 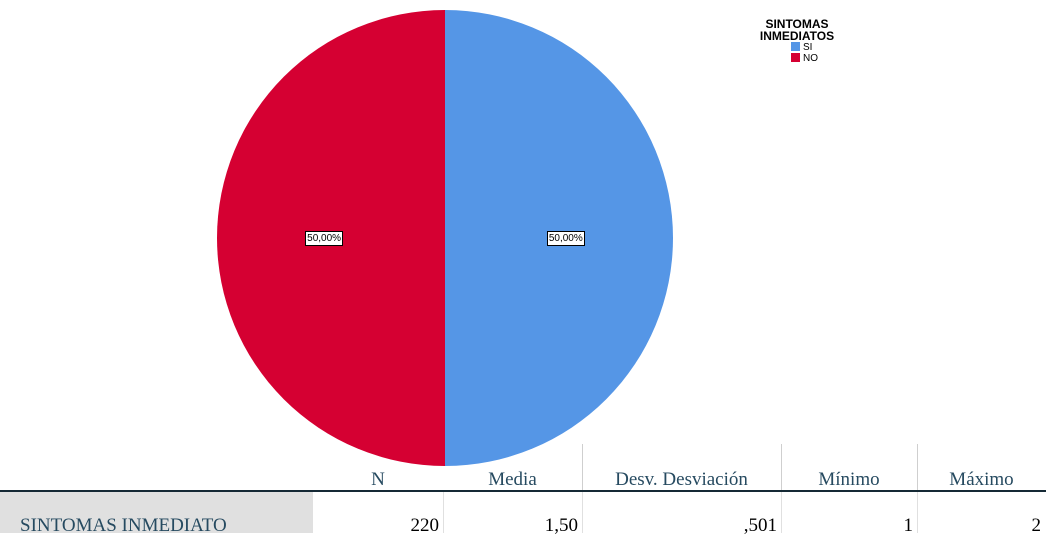 What do you see at coordinates (561, 525) in the screenshot?
I see `cell-media: 1,50` at bounding box center [561, 525].